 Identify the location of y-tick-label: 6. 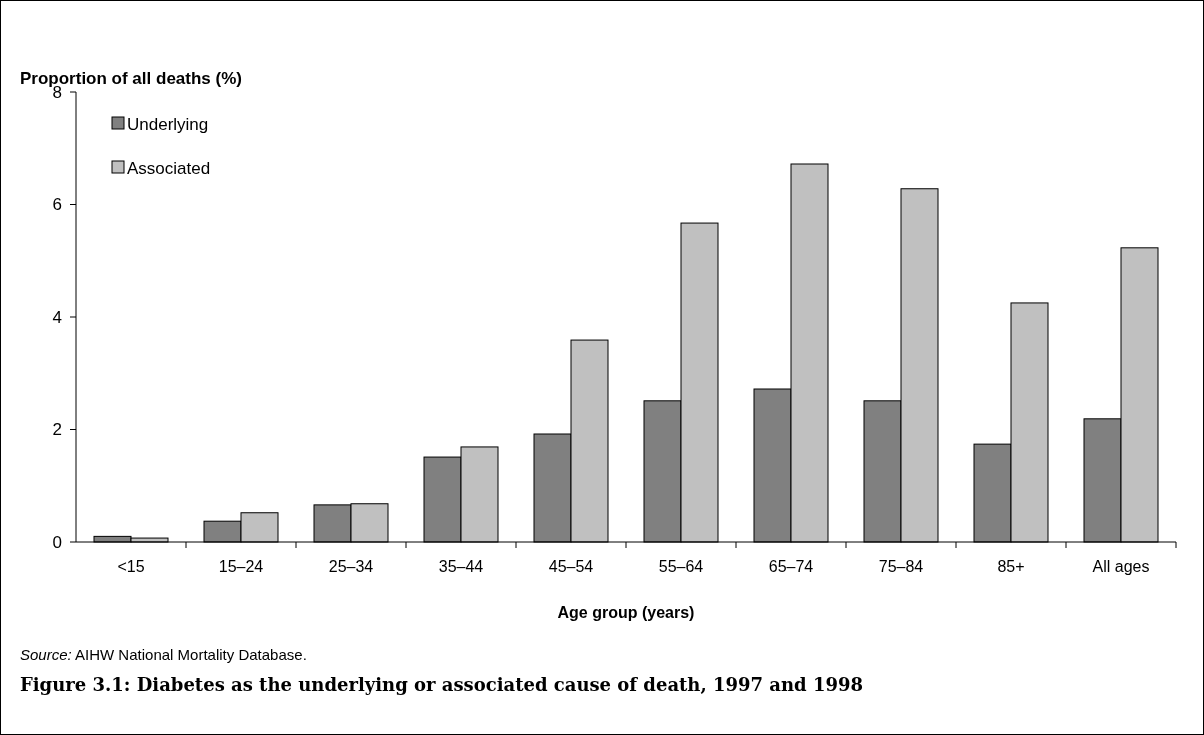
(57, 205).